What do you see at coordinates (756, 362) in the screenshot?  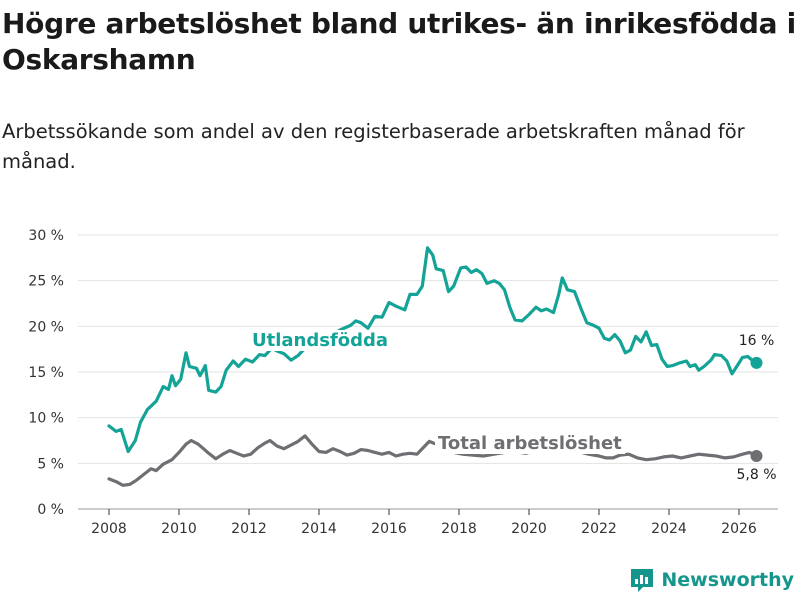 I see `end-point-utlandsfodda` at bounding box center [756, 362].